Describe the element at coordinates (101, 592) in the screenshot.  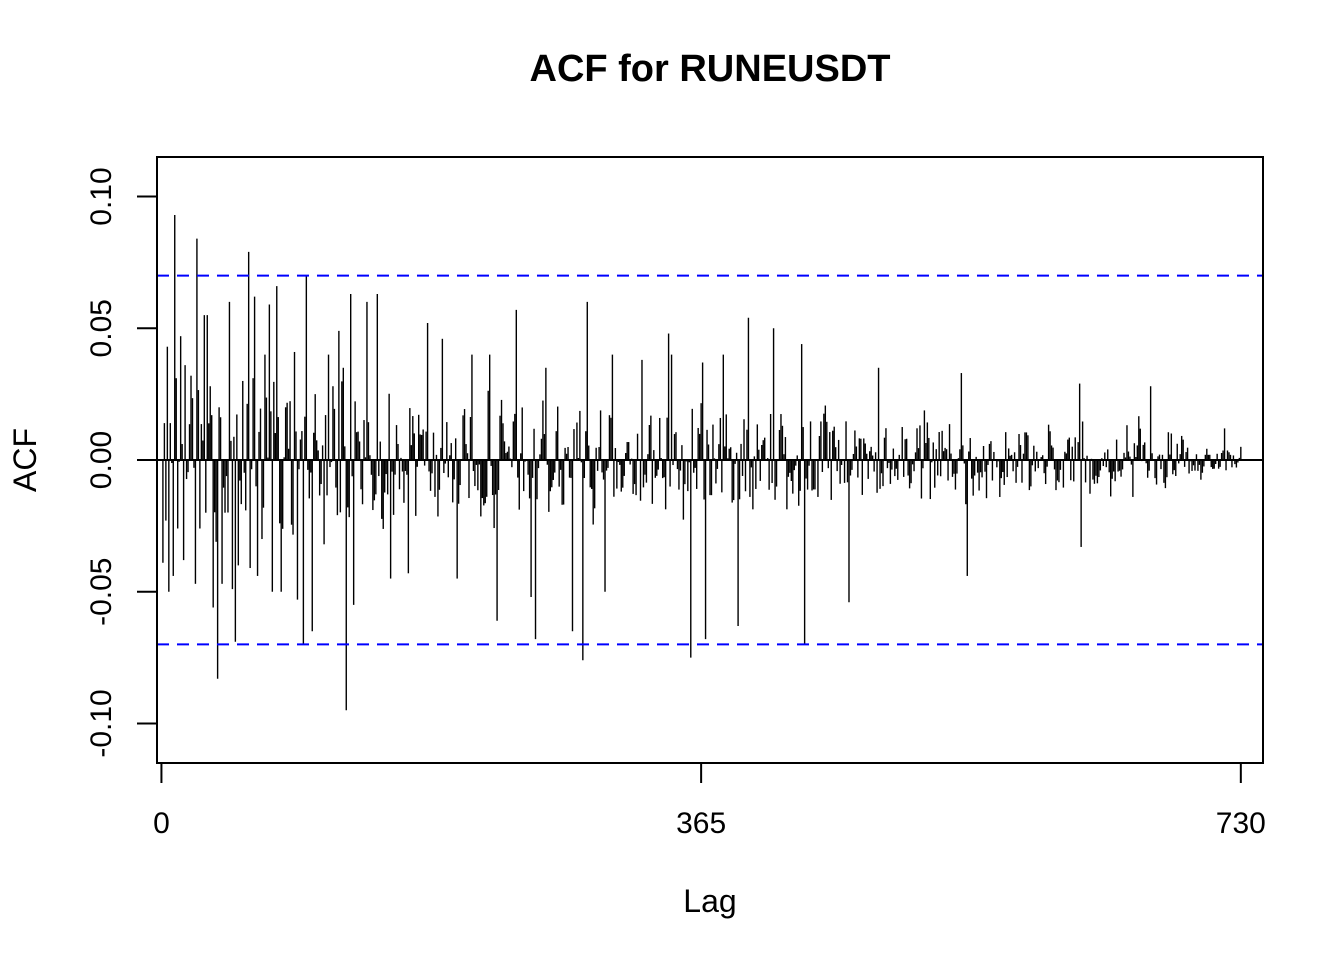
I see `y-tick-label-1: -0.05` at that location.